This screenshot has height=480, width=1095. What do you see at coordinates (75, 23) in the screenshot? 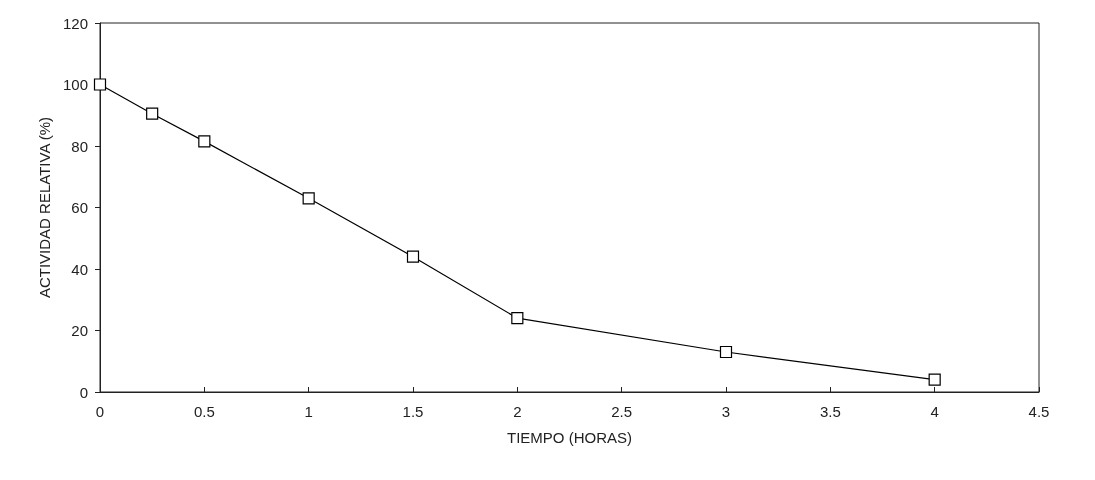
I see `y-tick-label: 120` at bounding box center [75, 23].